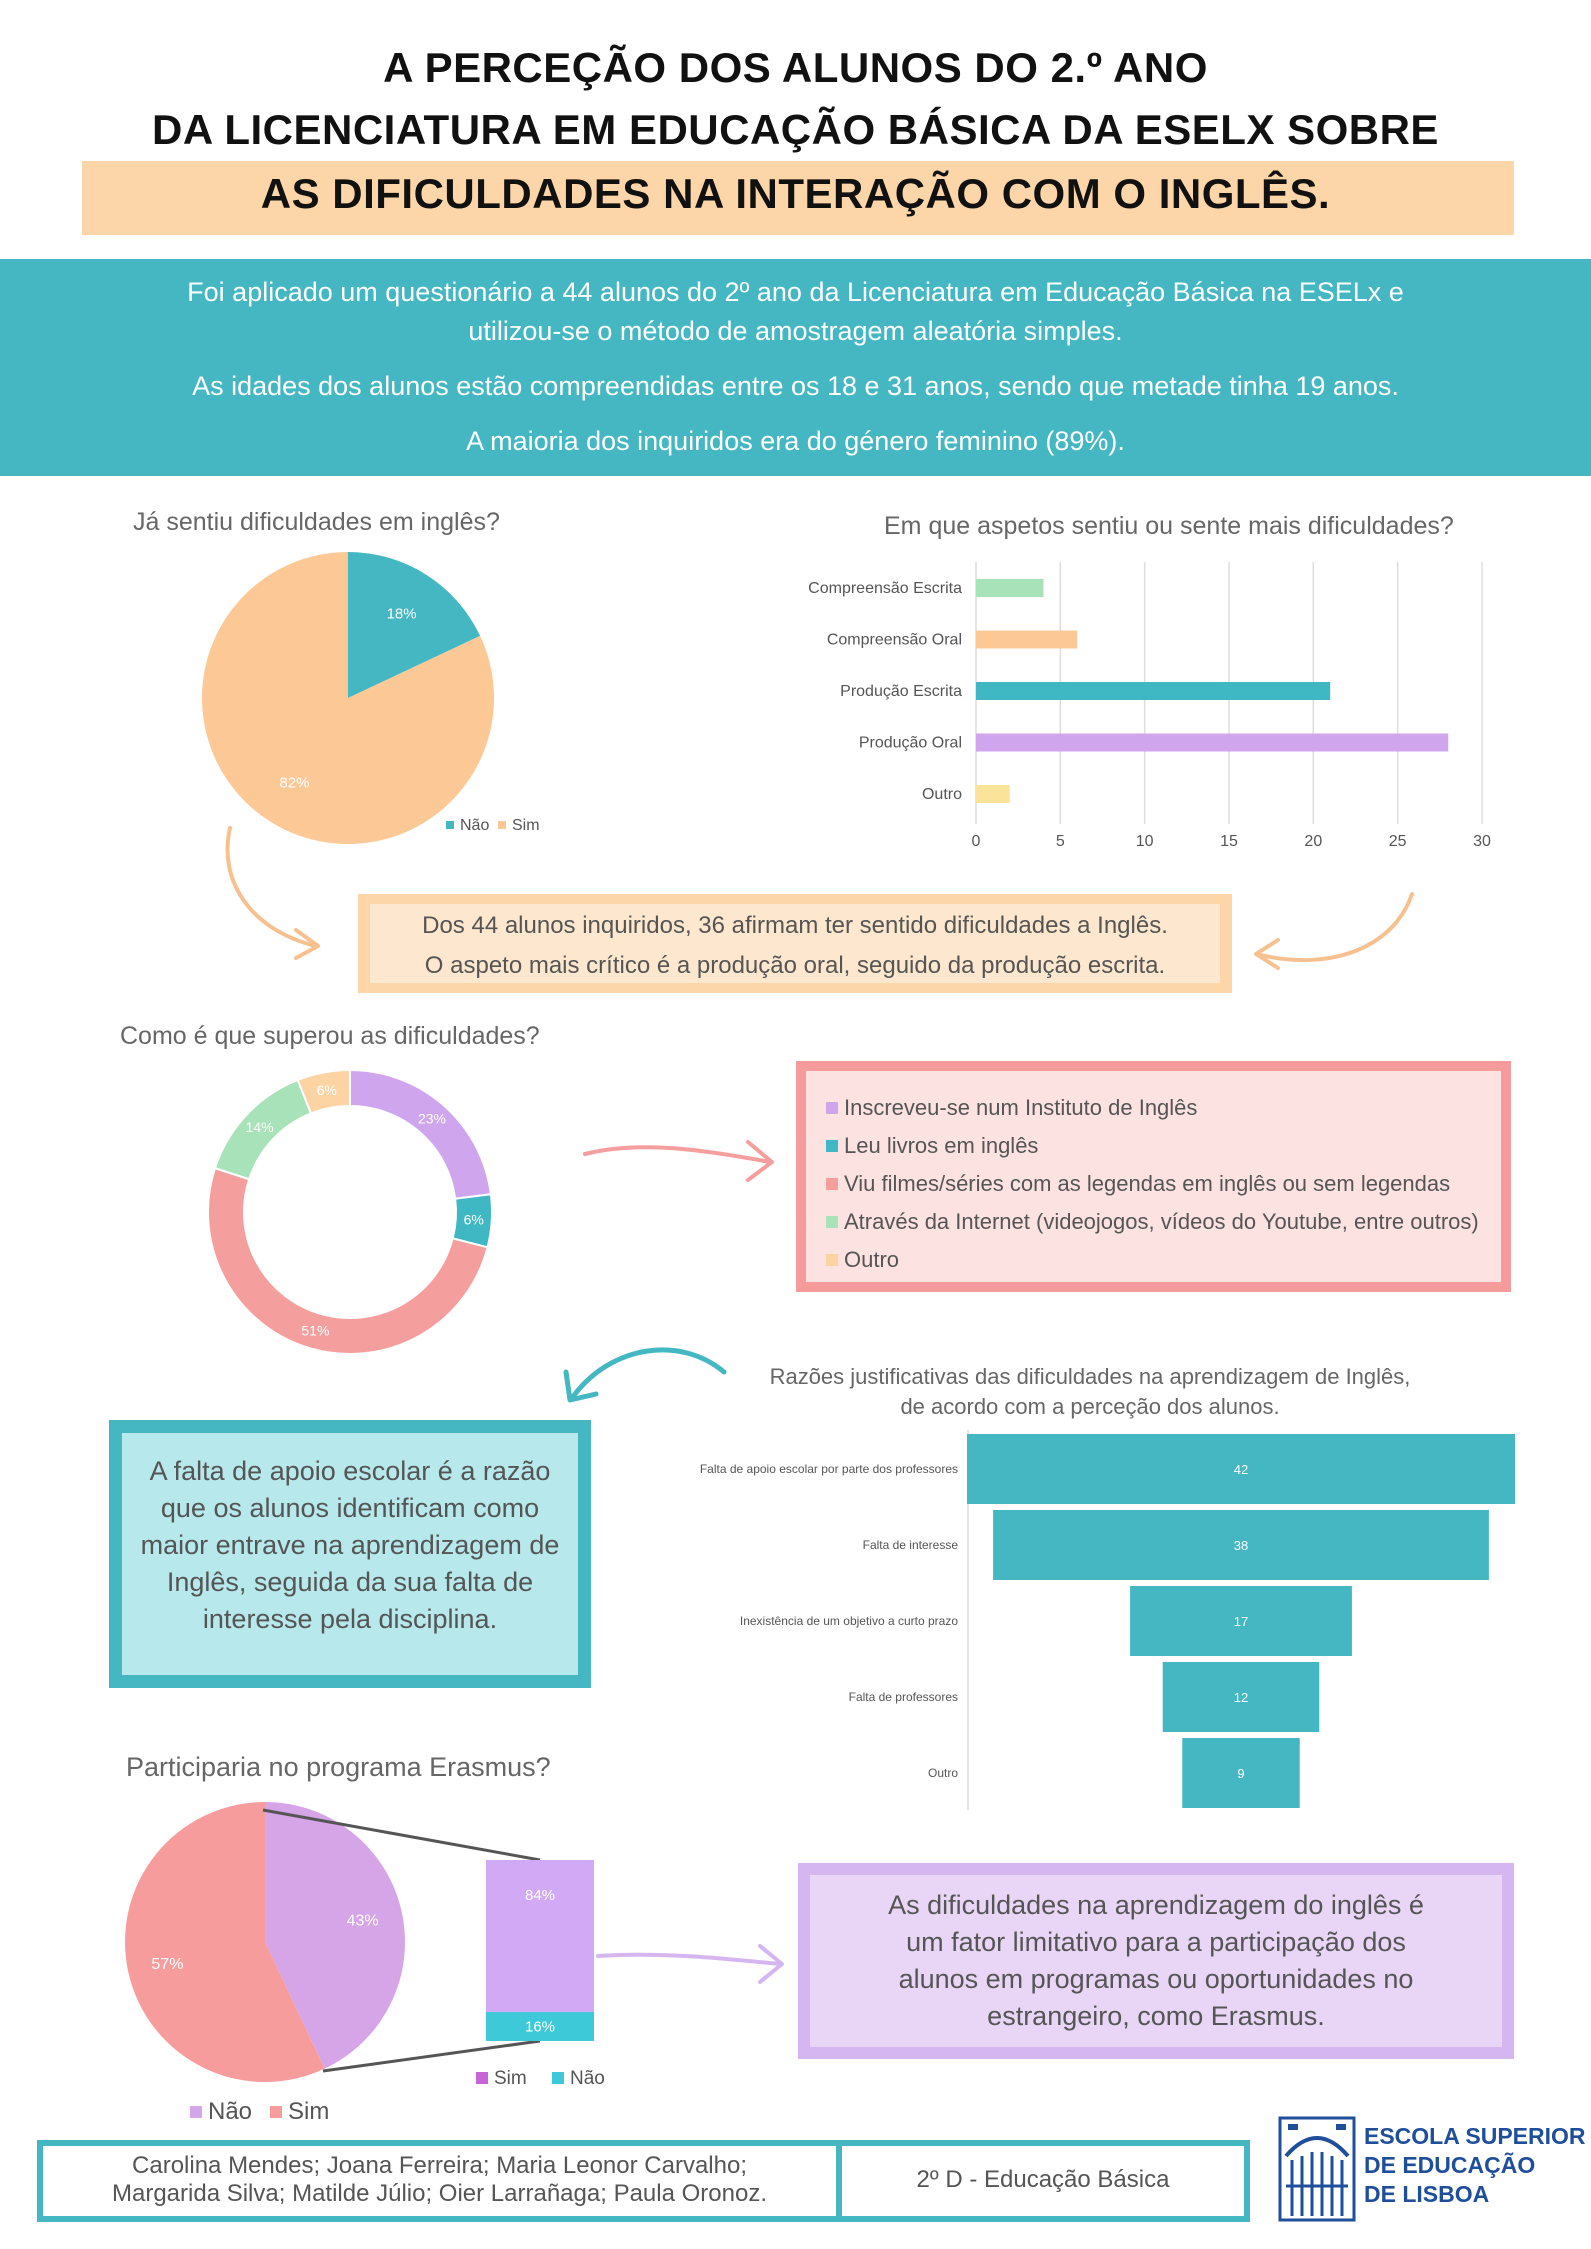  I want to click on arrow-to-conclusion-head, so click(771, 1964).